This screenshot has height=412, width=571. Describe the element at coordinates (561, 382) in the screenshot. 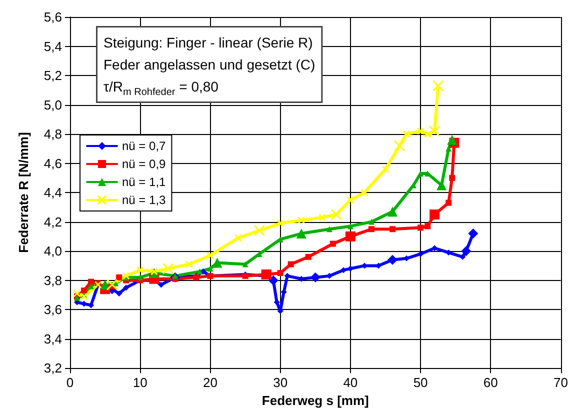

I see `x-tick-label: 70` at that location.